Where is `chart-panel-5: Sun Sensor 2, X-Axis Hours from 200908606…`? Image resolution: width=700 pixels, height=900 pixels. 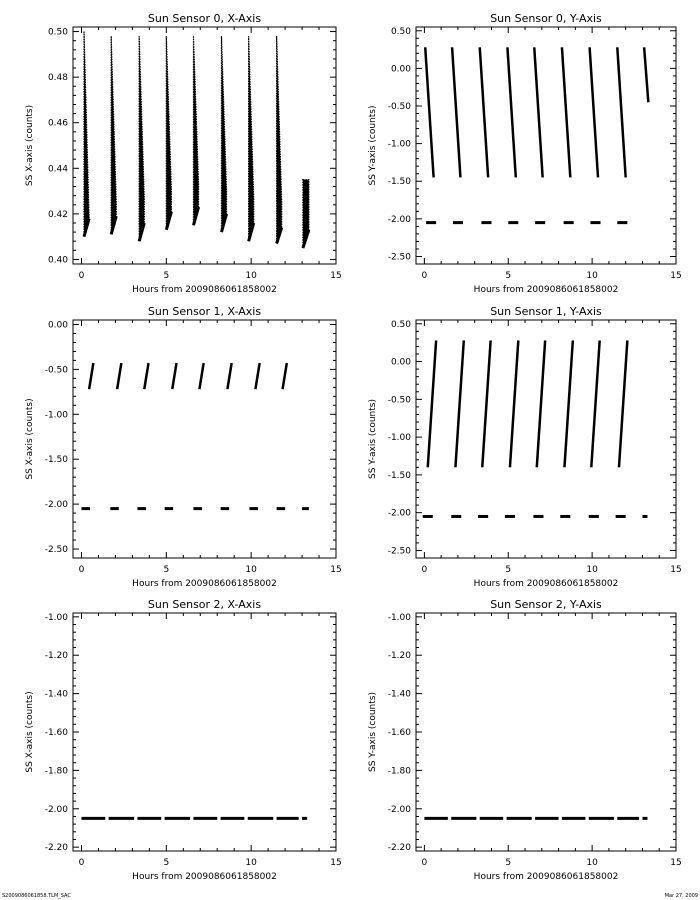 chart-panel-5: Sun Sensor 2, X-Axis Hours from 200908606… is located at coordinates (183, 740).